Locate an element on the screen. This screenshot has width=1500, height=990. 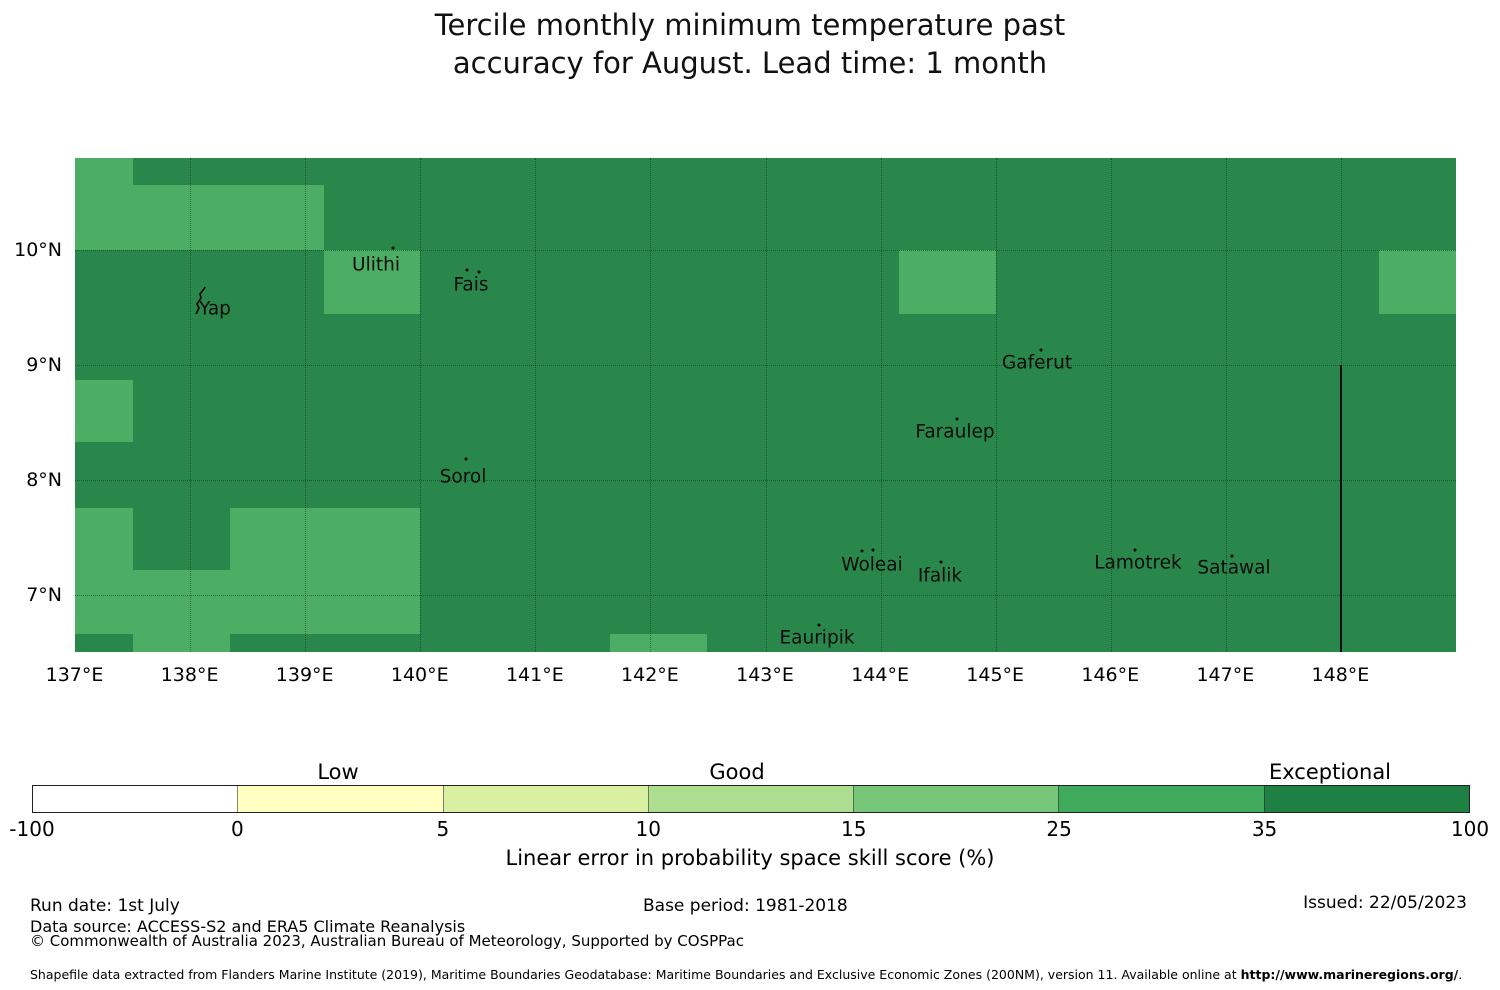
x-tick-label: 138°E is located at coordinates (189, 675).